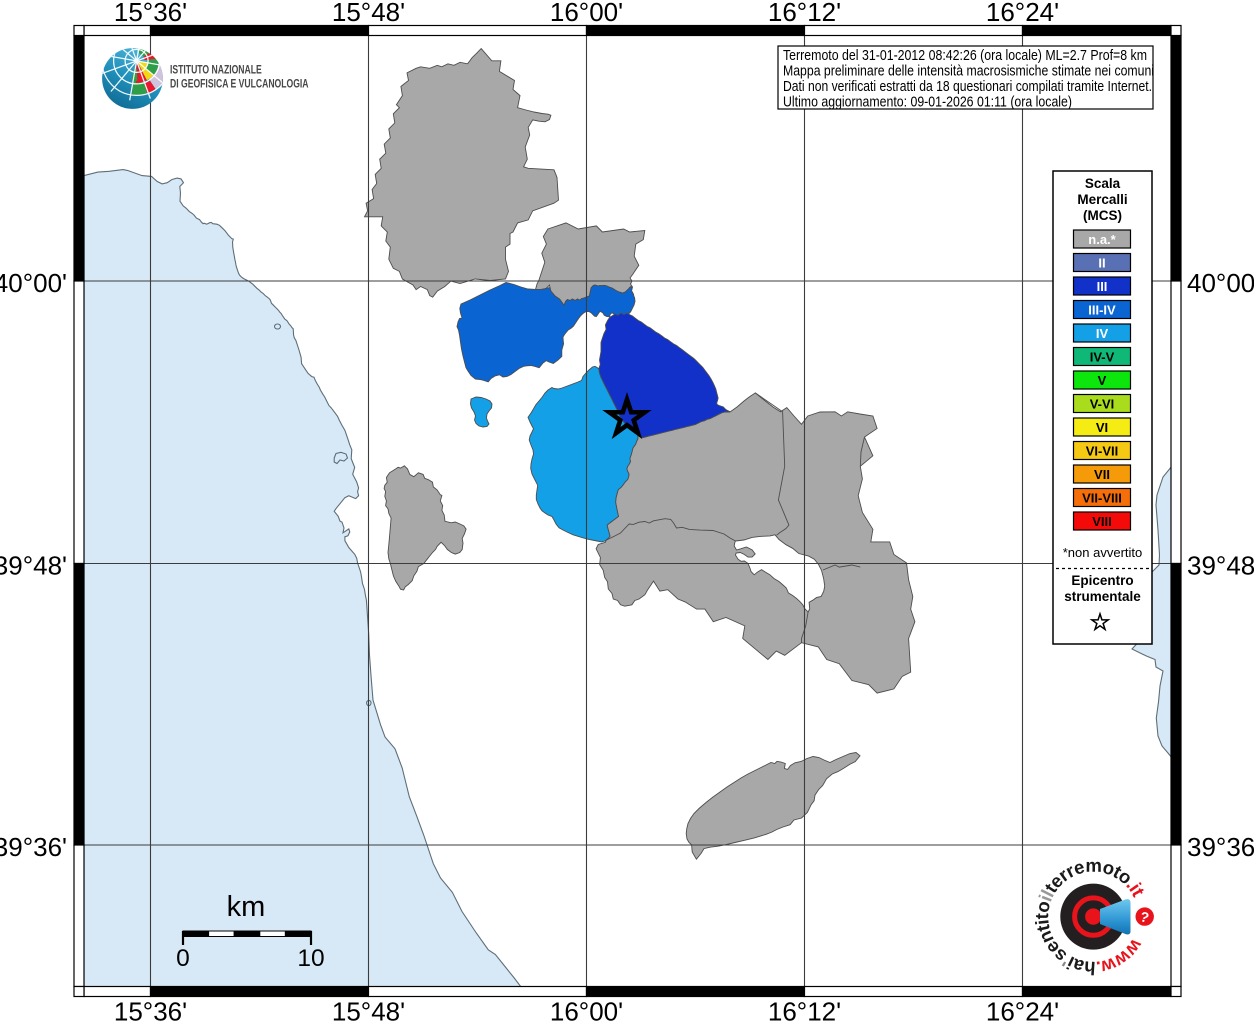 This screenshot has height=1029, width=1254. Describe the element at coordinates (216, 70) in the screenshot. I see `svg-text: ISTITUTO NAZIONALE` at that location.